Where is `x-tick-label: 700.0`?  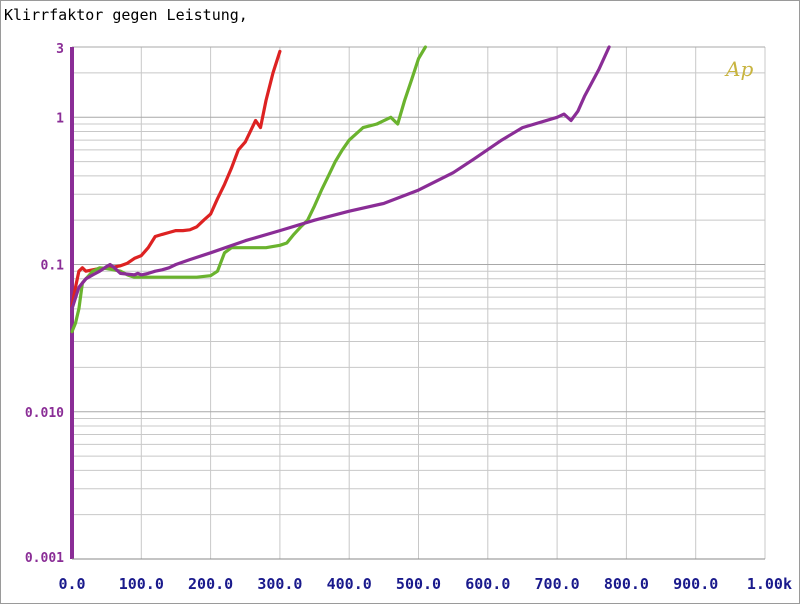 x-tick-label: 700.0 is located at coordinates (557, 584).